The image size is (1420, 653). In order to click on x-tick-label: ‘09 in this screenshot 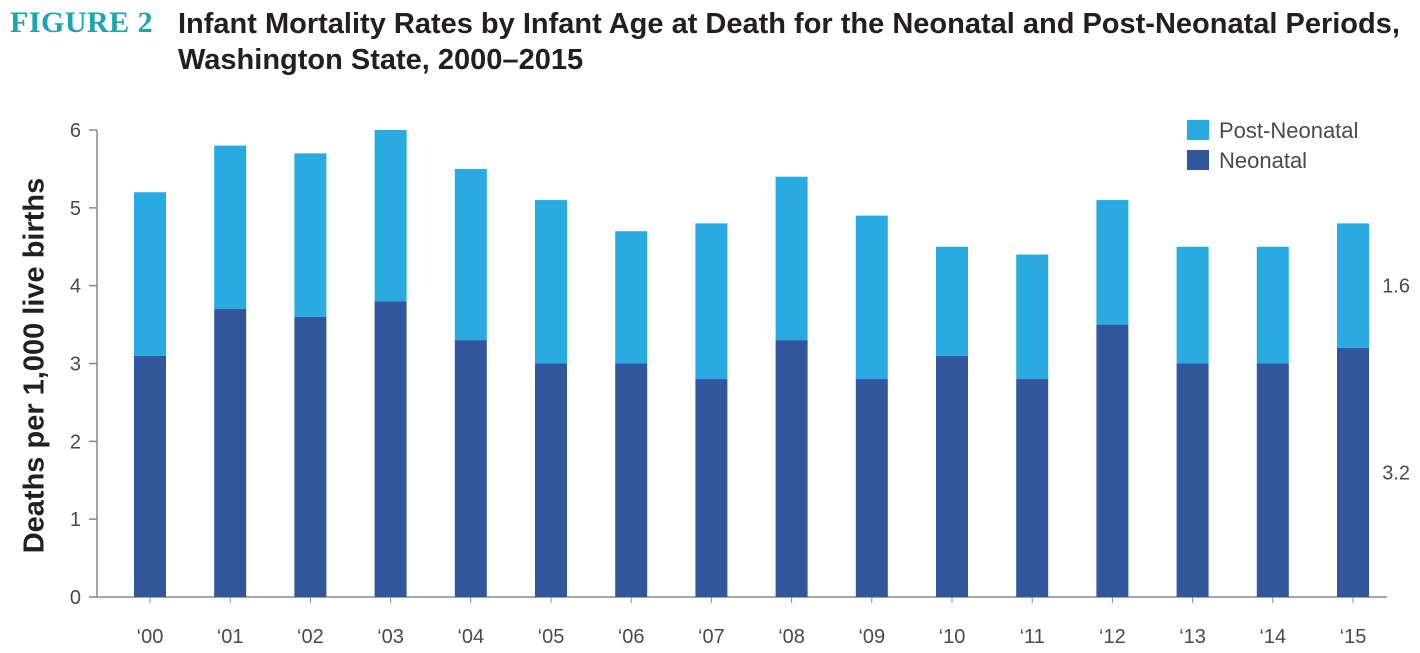, I will do `click(871, 637)`.